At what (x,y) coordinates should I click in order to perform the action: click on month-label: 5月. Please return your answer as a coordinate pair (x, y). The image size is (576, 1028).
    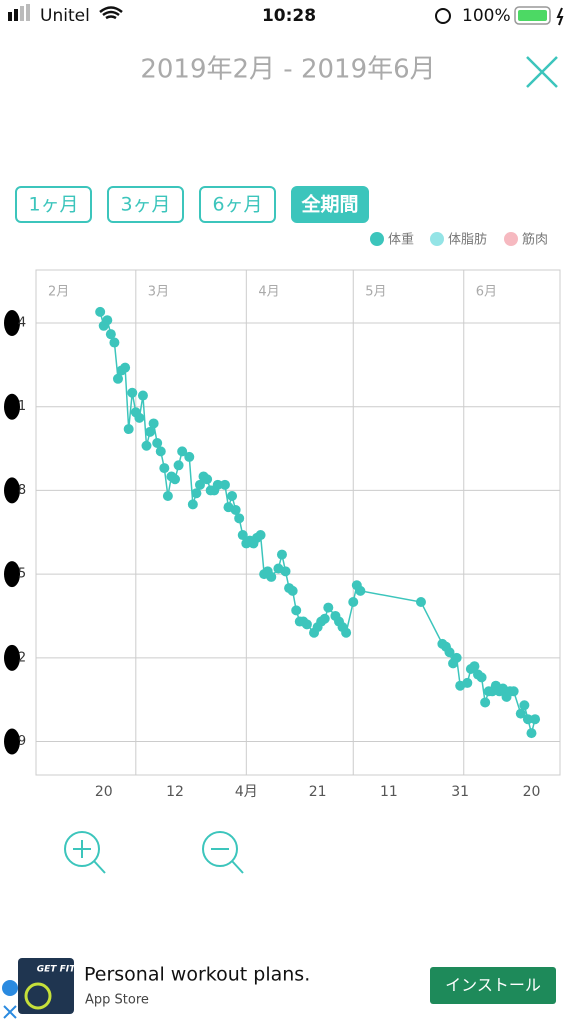
    Looking at the image, I should click on (375, 292).